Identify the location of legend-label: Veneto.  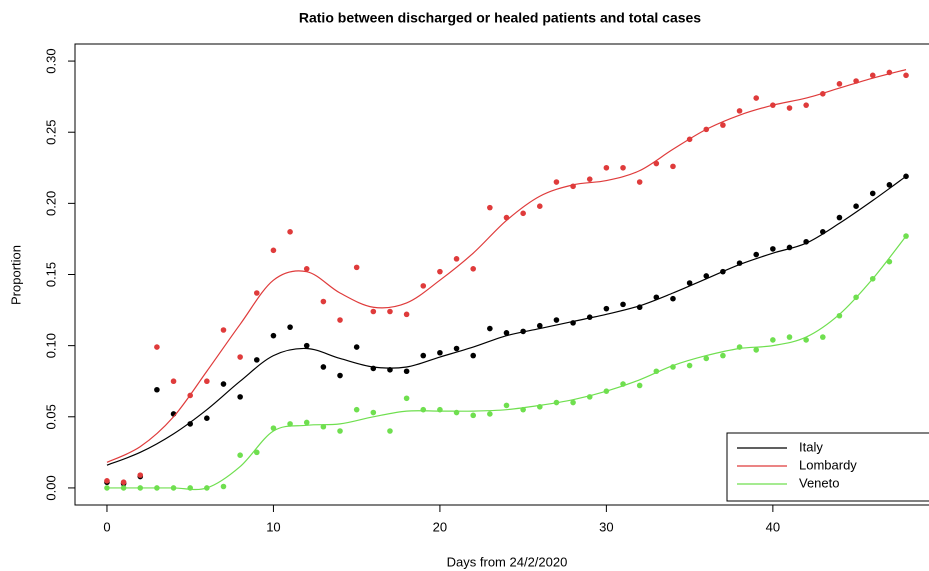
(819, 482).